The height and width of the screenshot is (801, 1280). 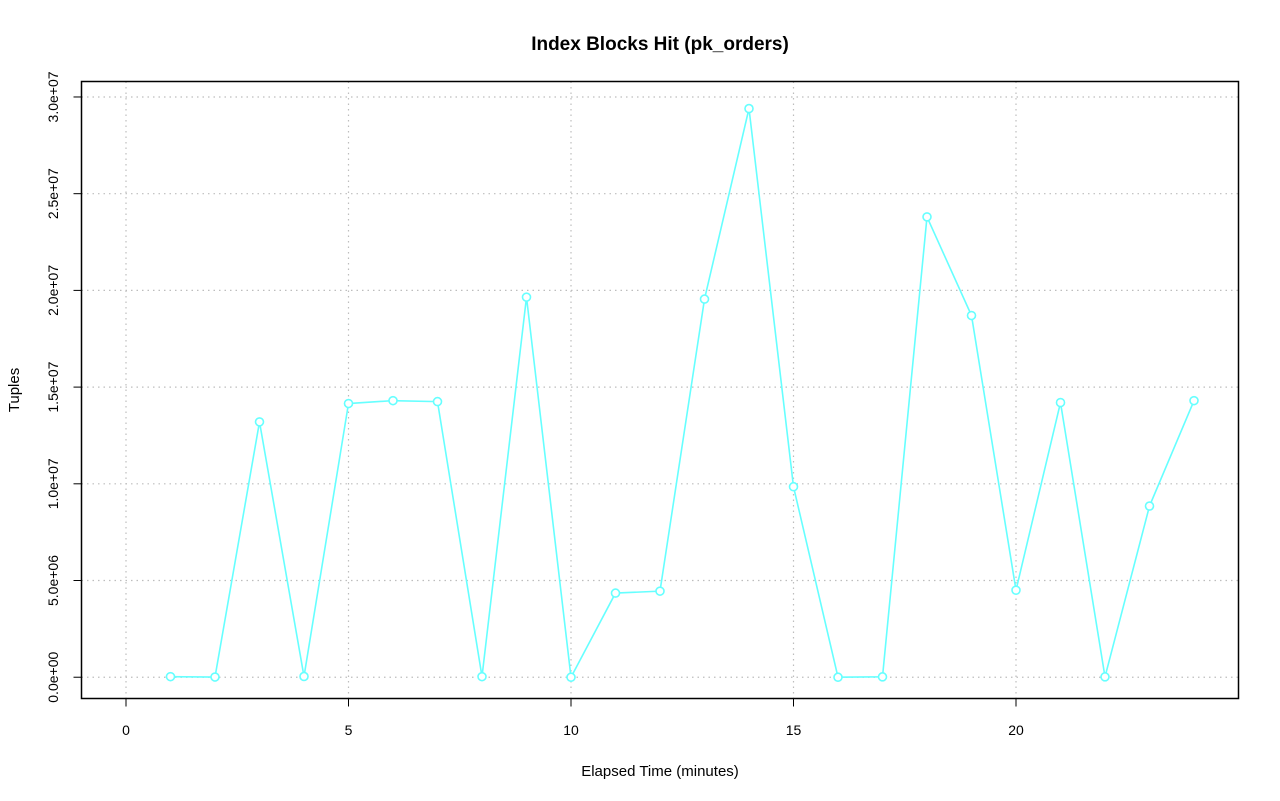 I want to click on y-tick-label: 0.0e+00, so click(x=53, y=677).